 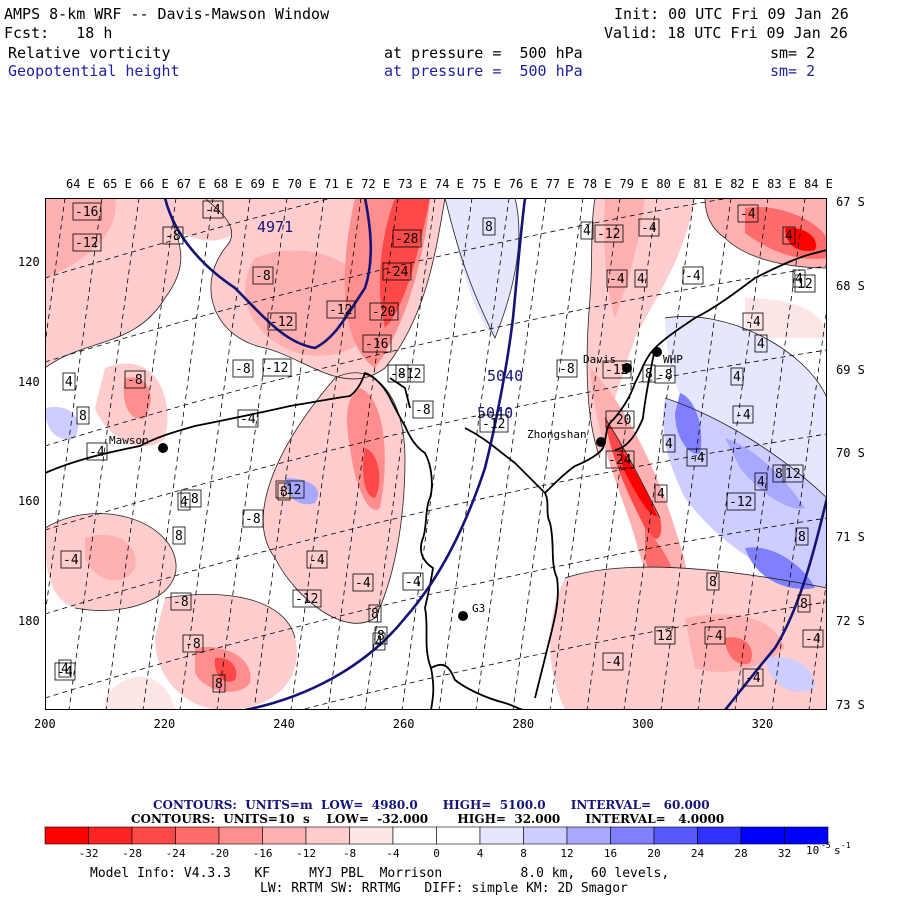 I want to click on place-label-davis: Davis, so click(x=599, y=359).